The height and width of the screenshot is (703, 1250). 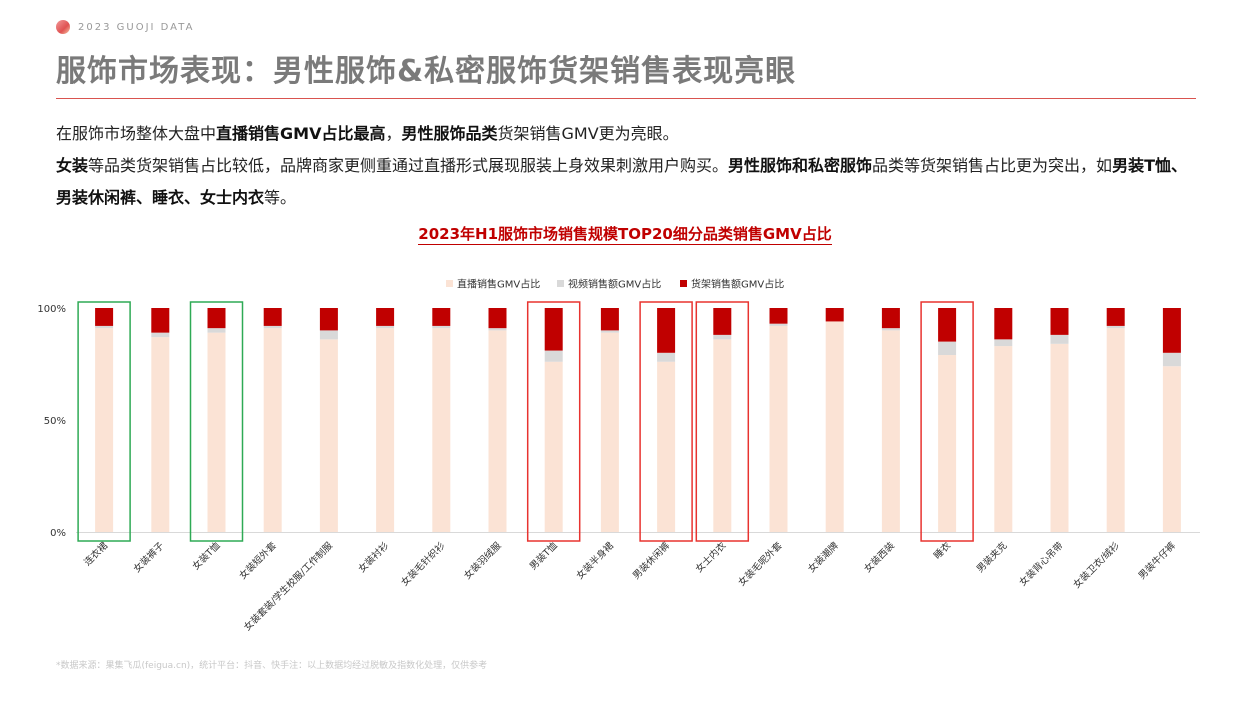 I want to click on intro-line1-segment: 男性服饰品类, so click(x=449, y=133).